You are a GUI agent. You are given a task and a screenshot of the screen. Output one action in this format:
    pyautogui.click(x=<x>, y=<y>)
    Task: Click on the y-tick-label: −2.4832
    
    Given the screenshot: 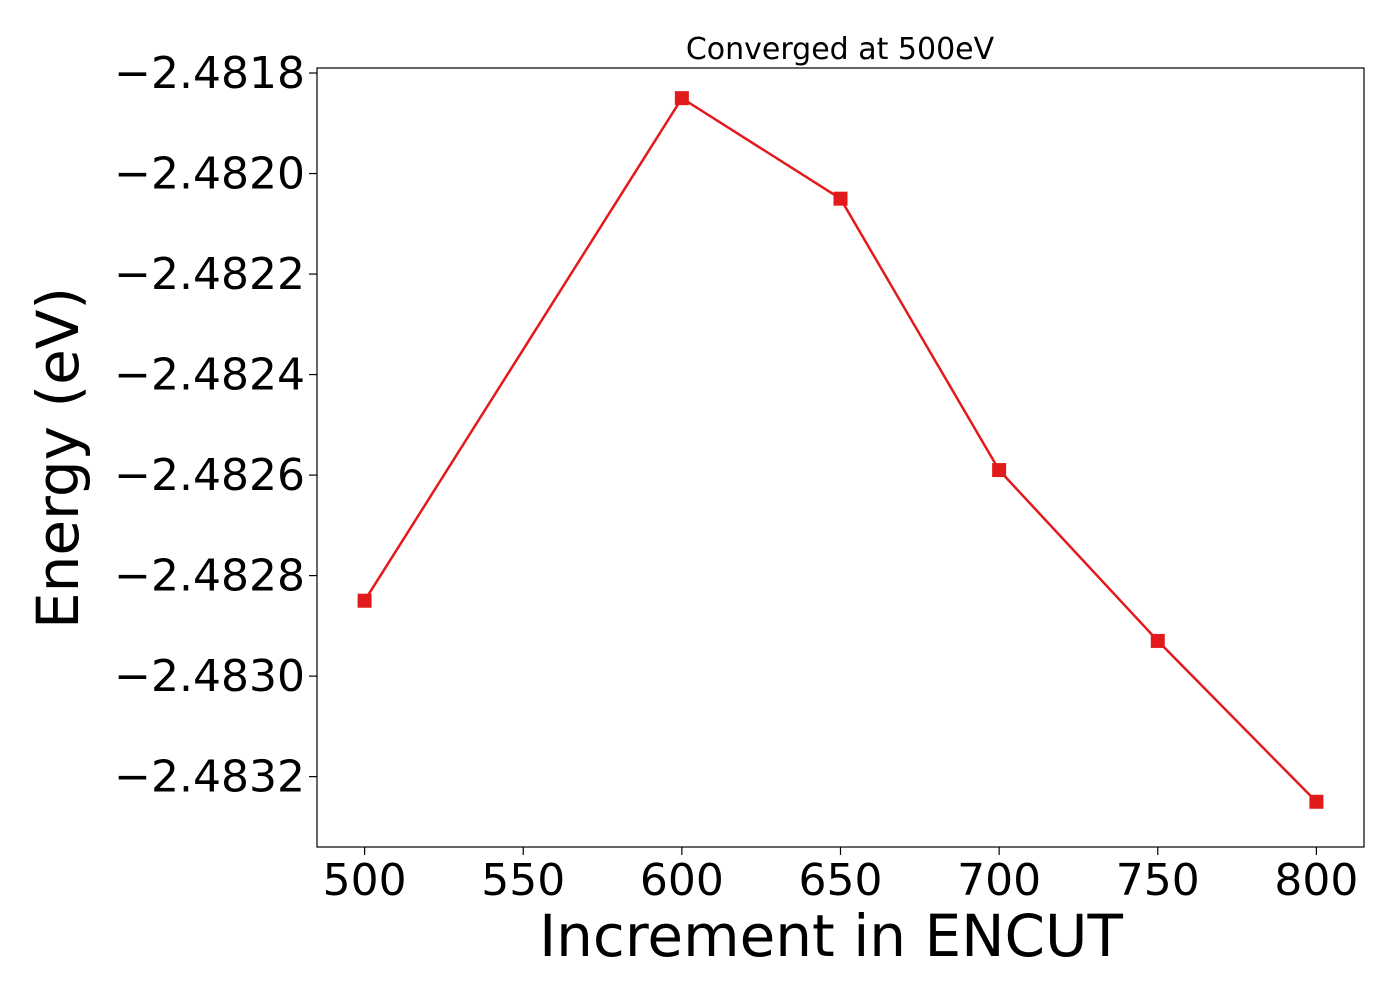 What is the action you would take?
    pyautogui.click(x=209, y=777)
    